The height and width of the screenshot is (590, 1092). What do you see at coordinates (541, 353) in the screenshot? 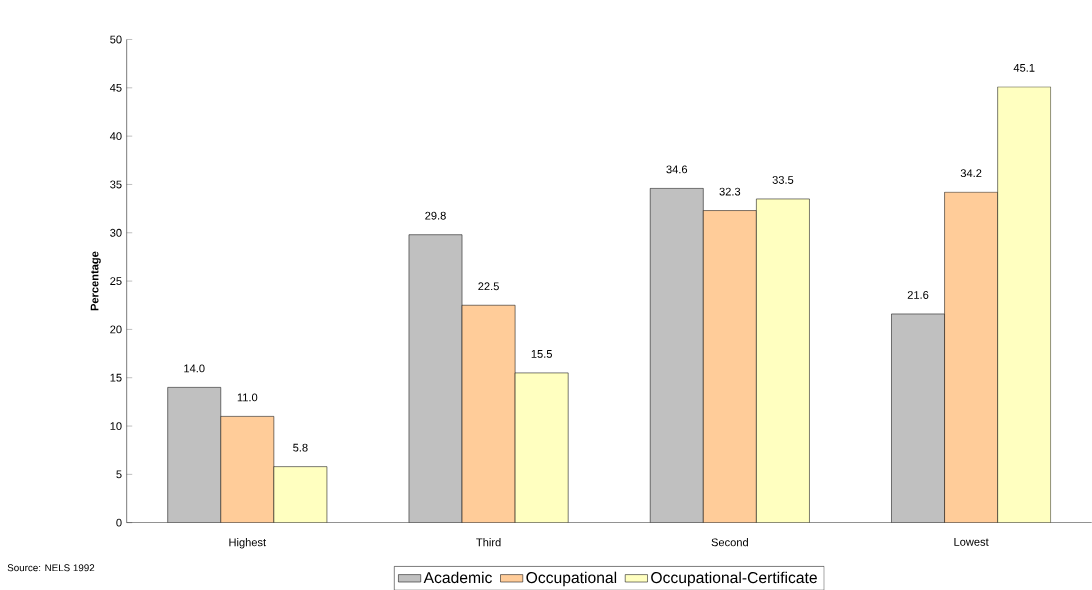
I see `data-label: 15.5` at bounding box center [541, 353].